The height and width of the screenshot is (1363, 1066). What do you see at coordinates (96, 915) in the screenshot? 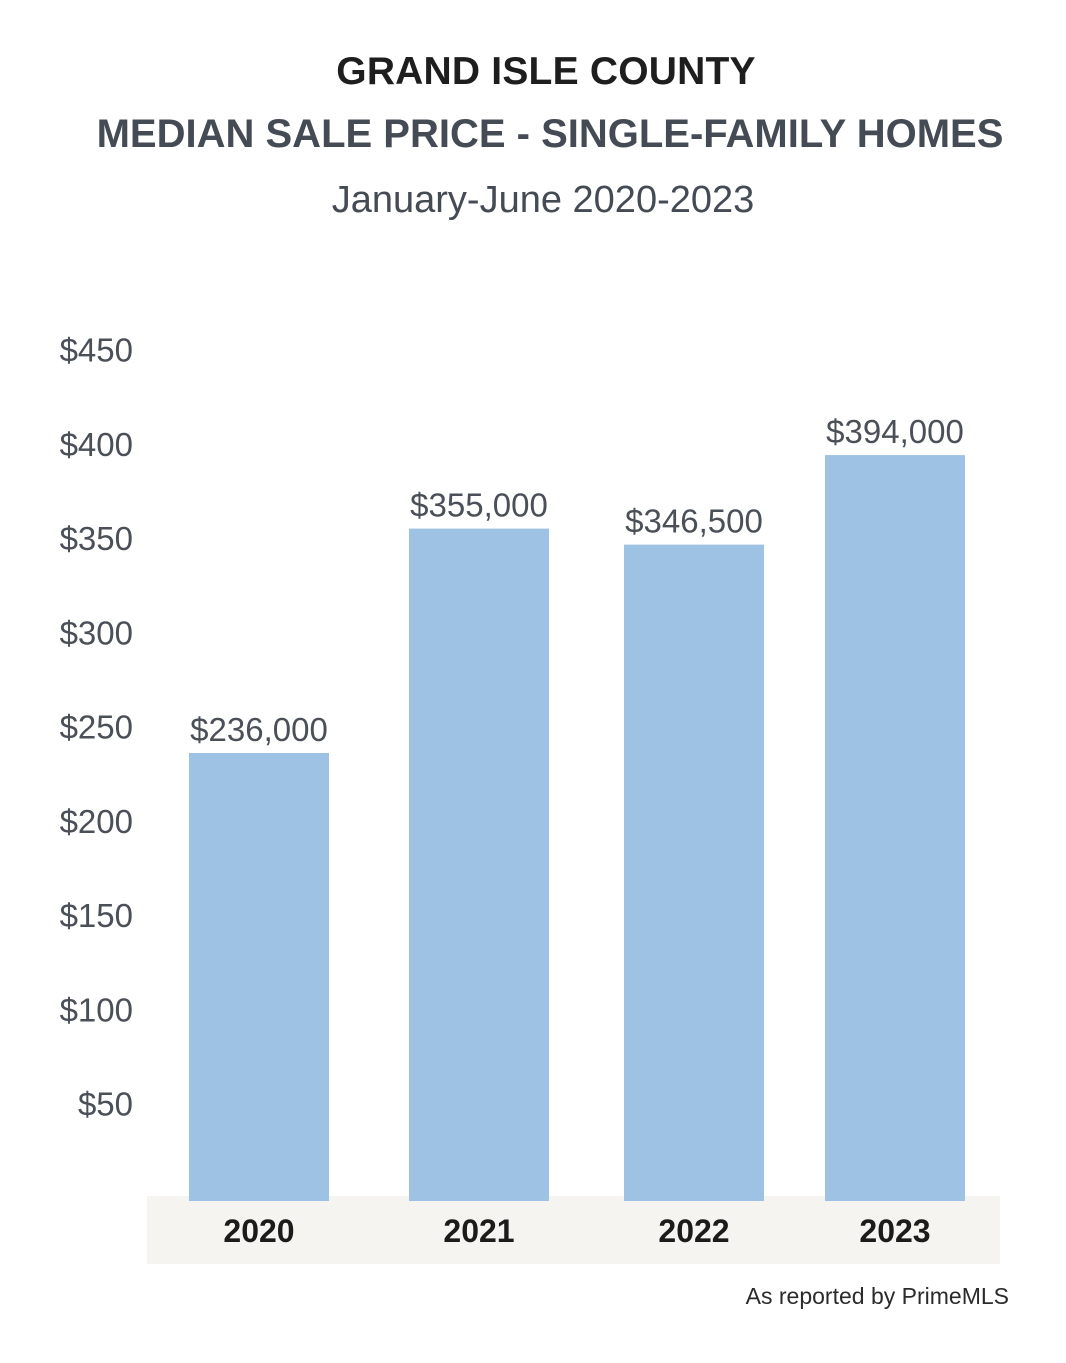
I see `y-tick-label: $150` at bounding box center [96, 915].